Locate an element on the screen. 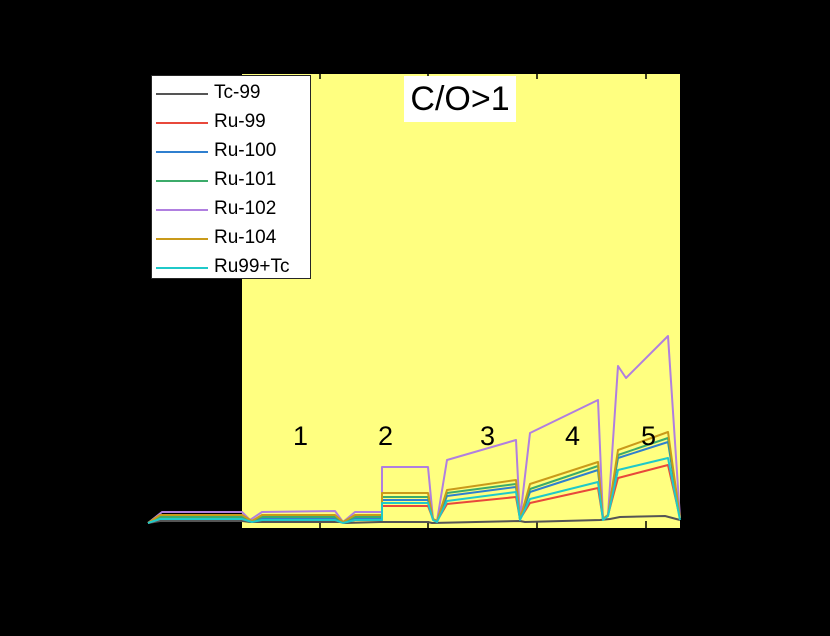 The width and height of the screenshot is (830, 636). region-label-5: 5 is located at coordinates (649, 436).